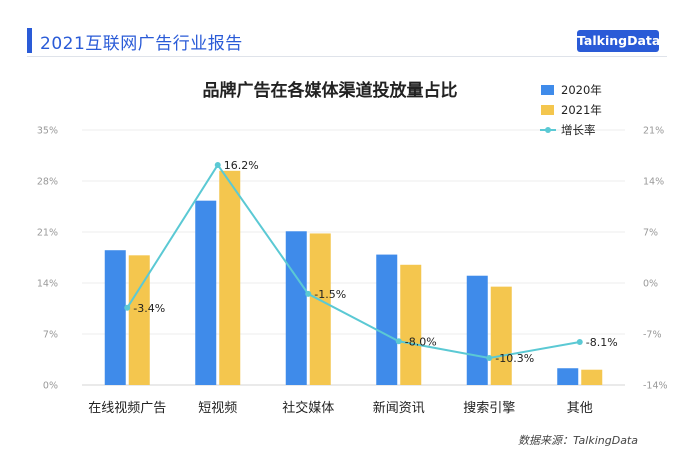 This screenshot has width=700, height=471. Describe the element at coordinates (308, 408) in the screenshot. I see `x-tick-label: 社交媒体` at that location.